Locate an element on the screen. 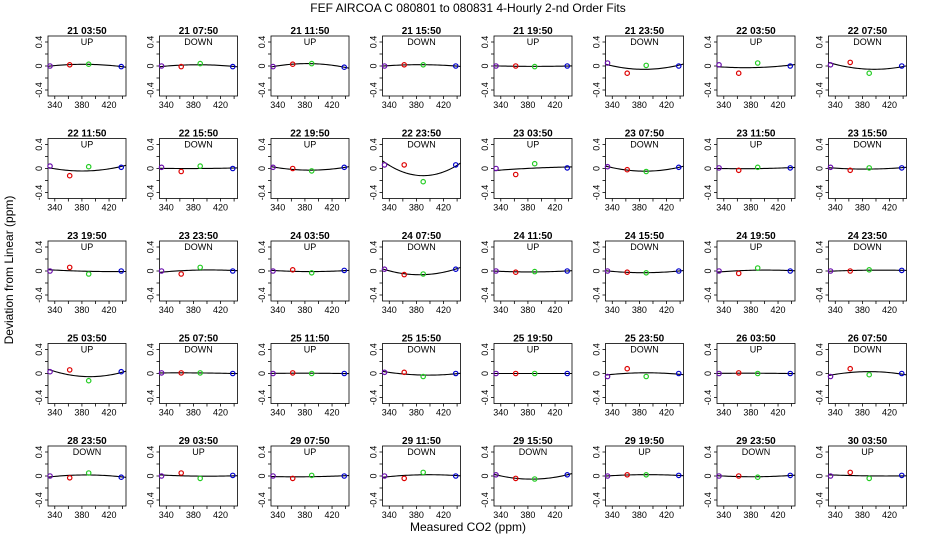 Image resolution: width=936 pixels, height=540 pixels. panel-title: 25 23:50 is located at coordinates (645, 339).